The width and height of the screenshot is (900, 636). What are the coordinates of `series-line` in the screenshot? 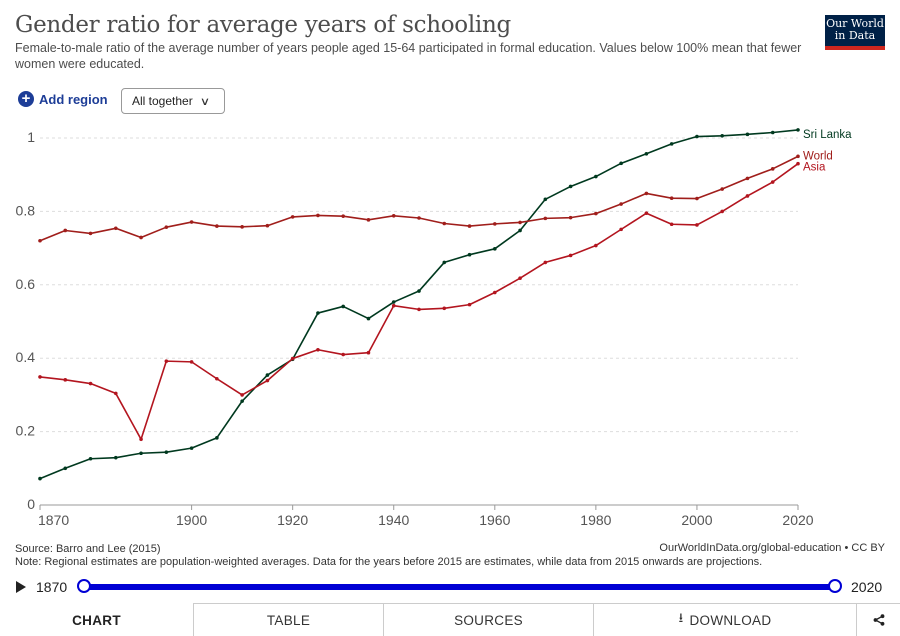 It's located at (419, 198).